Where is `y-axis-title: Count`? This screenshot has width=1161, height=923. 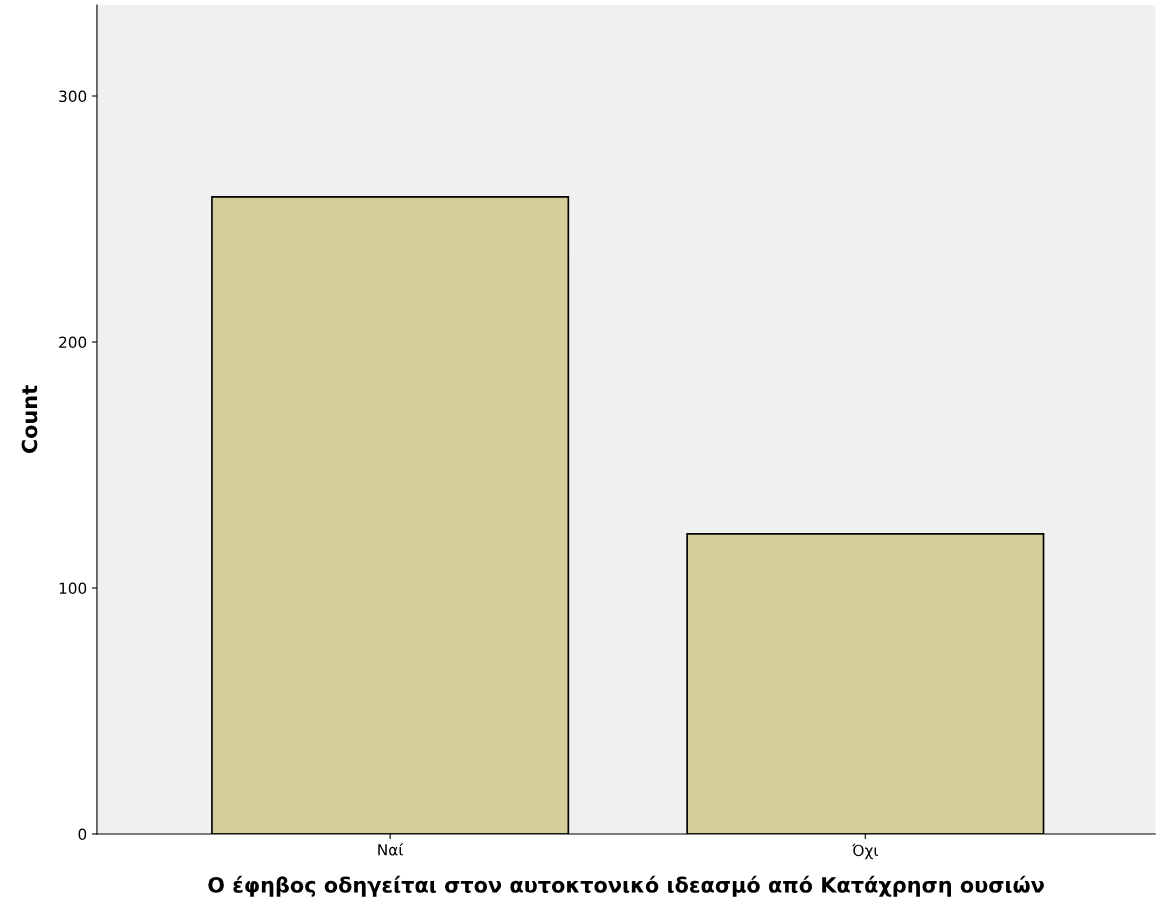 y-axis-title: Count is located at coordinates (29, 419).